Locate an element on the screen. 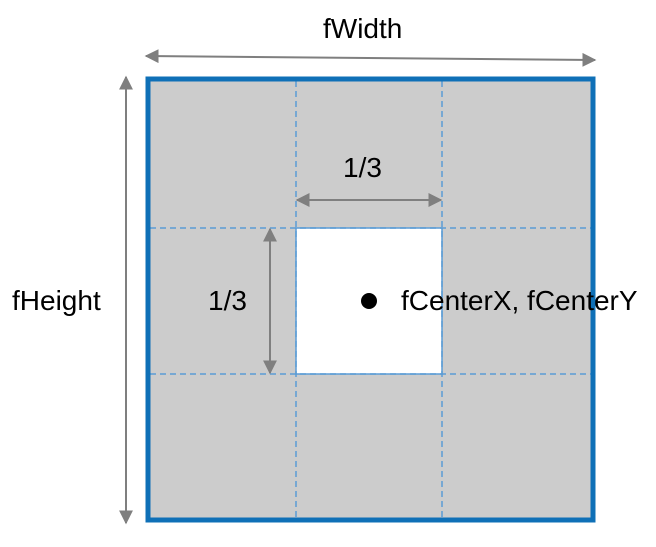  third-height-label: 1/3 is located at coordinates (227, 300).